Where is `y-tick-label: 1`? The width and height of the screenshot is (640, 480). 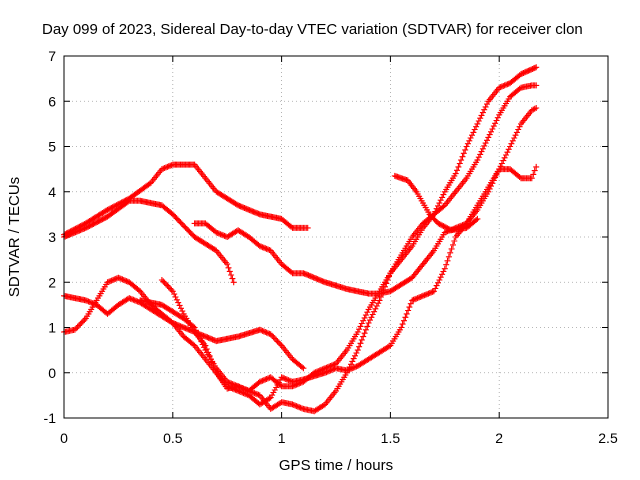 y-tick-label: 1 is located at coordinates (52, 328).